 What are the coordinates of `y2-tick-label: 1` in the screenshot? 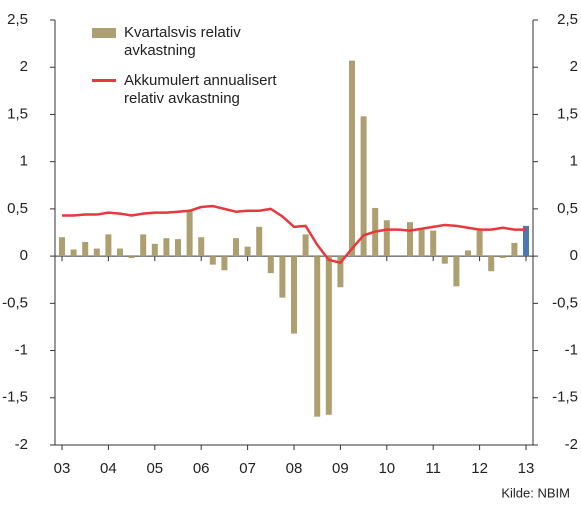 It's located at (574, 161).